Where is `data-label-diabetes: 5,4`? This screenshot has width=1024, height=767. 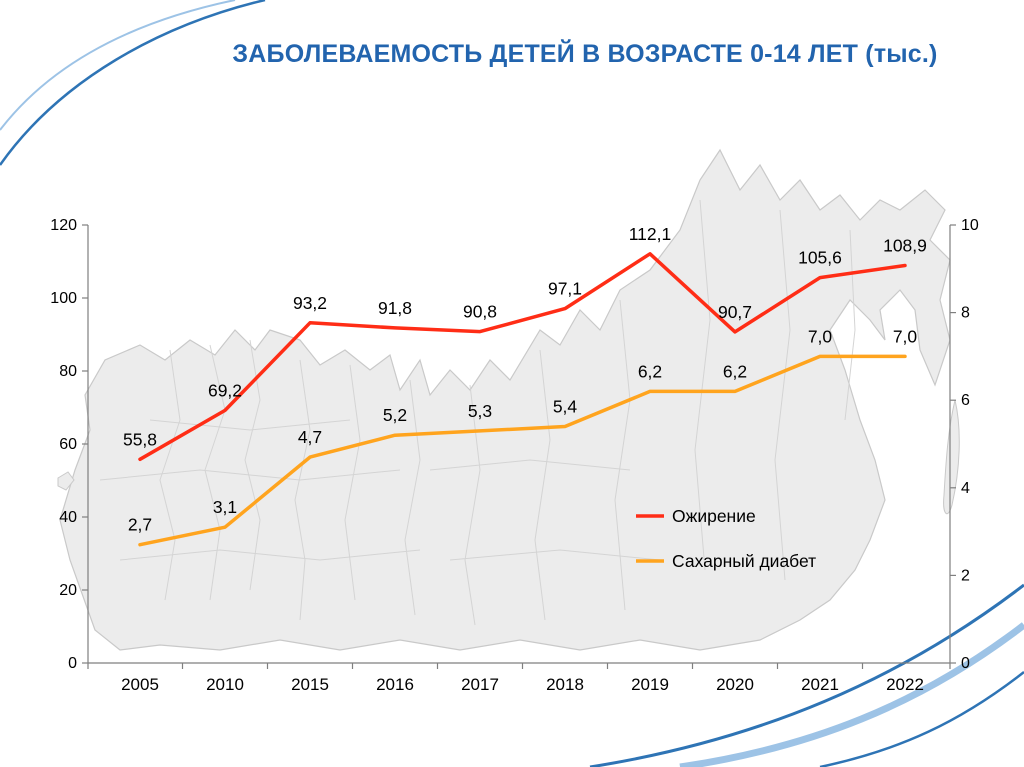
data-label-diabetes: 5,4 is located at coordinates (565, 406).